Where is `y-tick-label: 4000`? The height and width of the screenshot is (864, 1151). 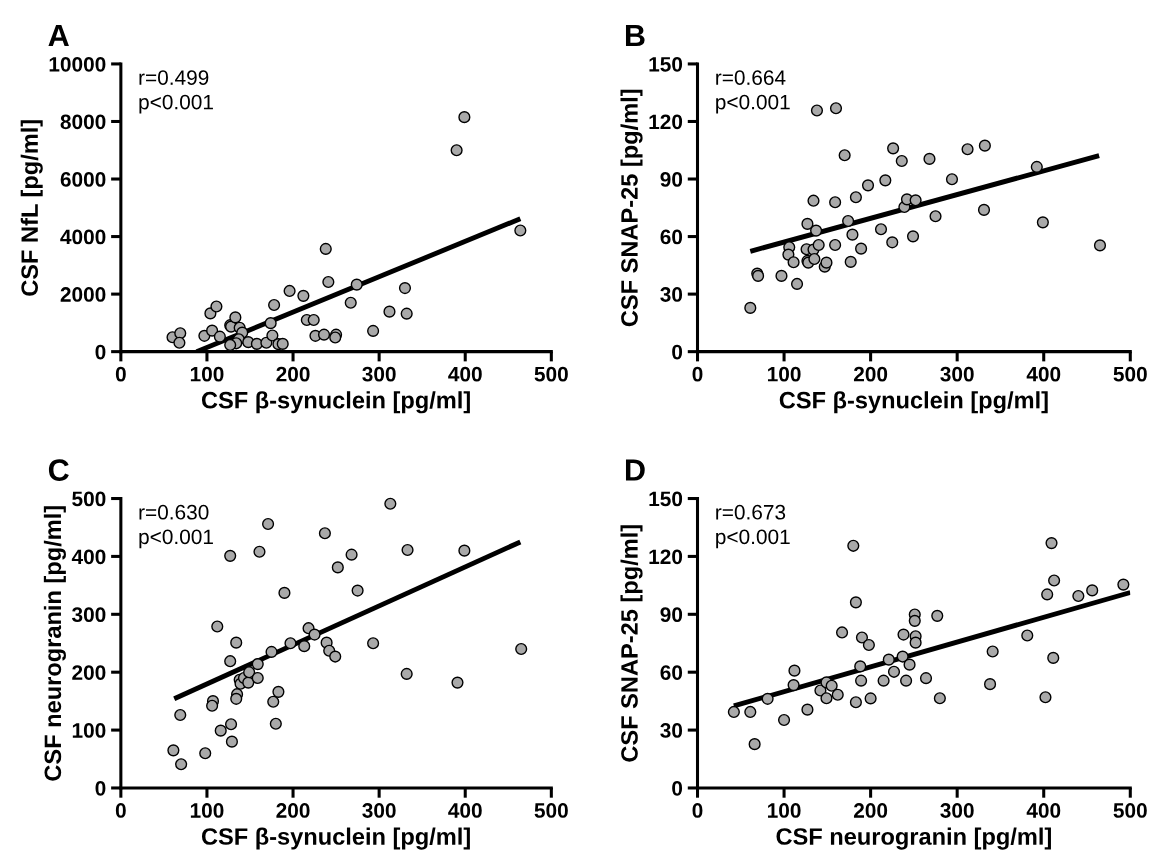
y-tick-label: 4000 is located at coordinates (83, 237).